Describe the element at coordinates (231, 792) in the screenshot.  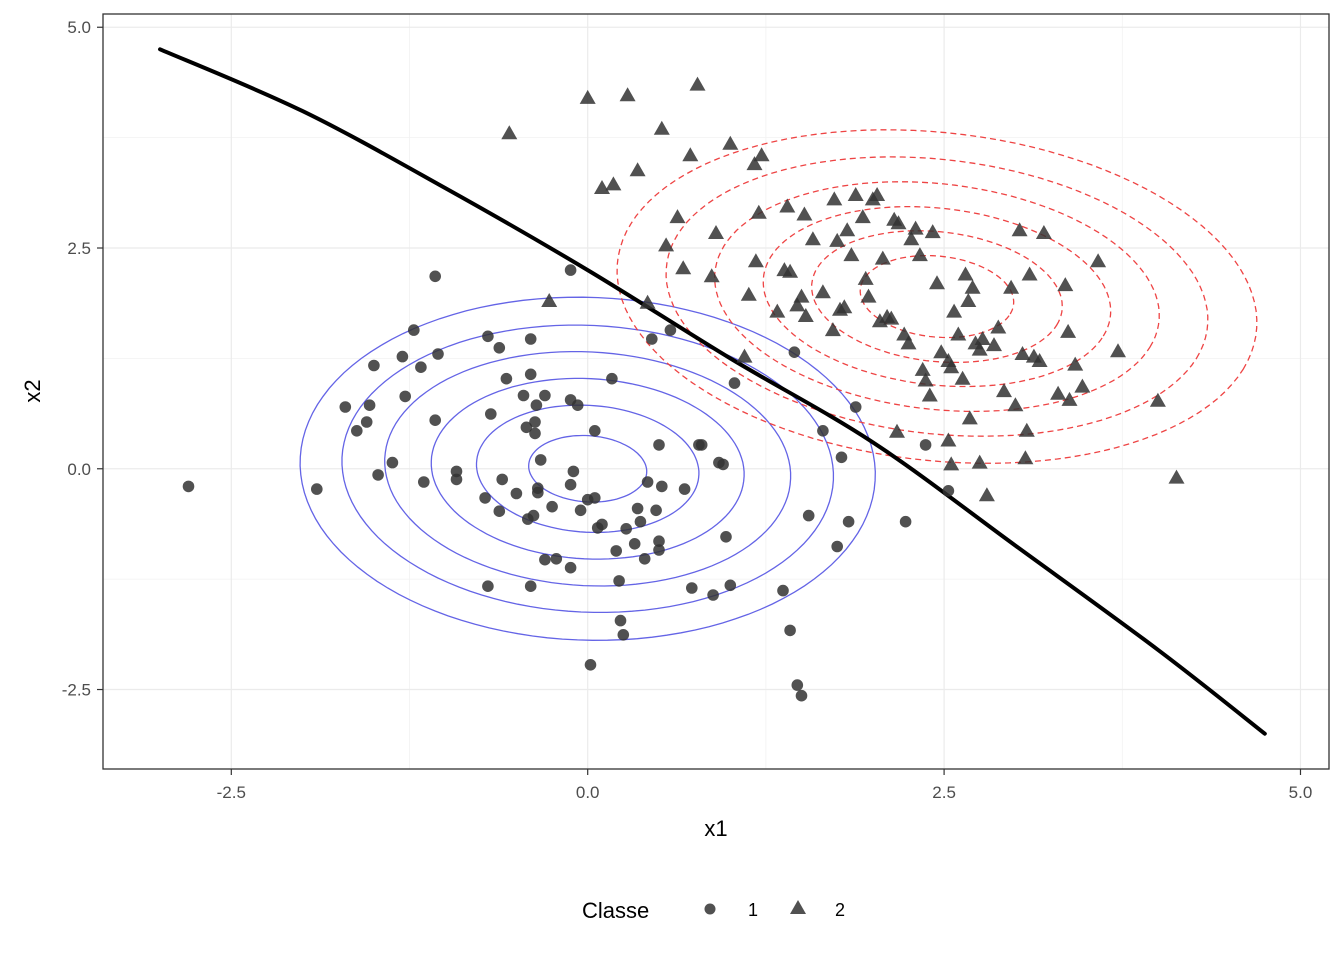
I see `x-tick-label: -2.5` at that location.